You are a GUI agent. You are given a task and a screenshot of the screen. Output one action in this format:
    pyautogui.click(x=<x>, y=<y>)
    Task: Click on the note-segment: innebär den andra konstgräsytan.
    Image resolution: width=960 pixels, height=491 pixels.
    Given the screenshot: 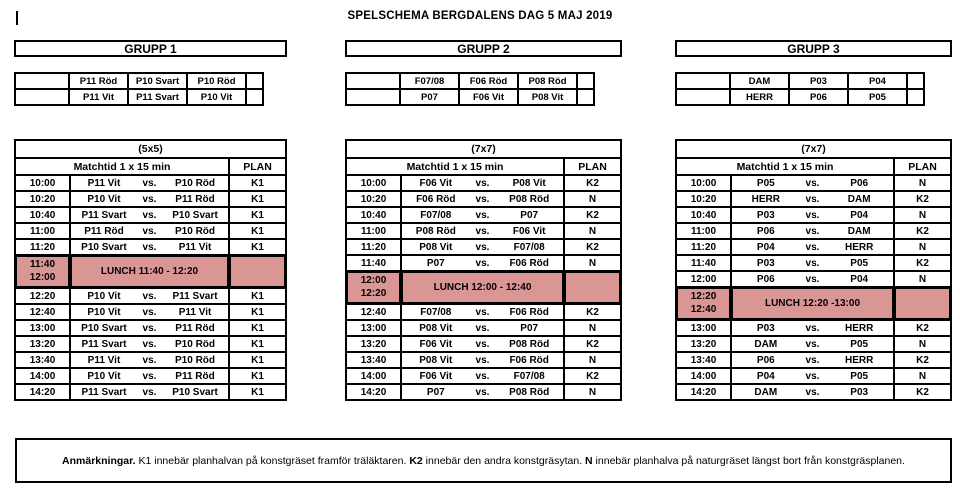 What is the action you would take?
    pyautogui.click(x=504, y=460)
    